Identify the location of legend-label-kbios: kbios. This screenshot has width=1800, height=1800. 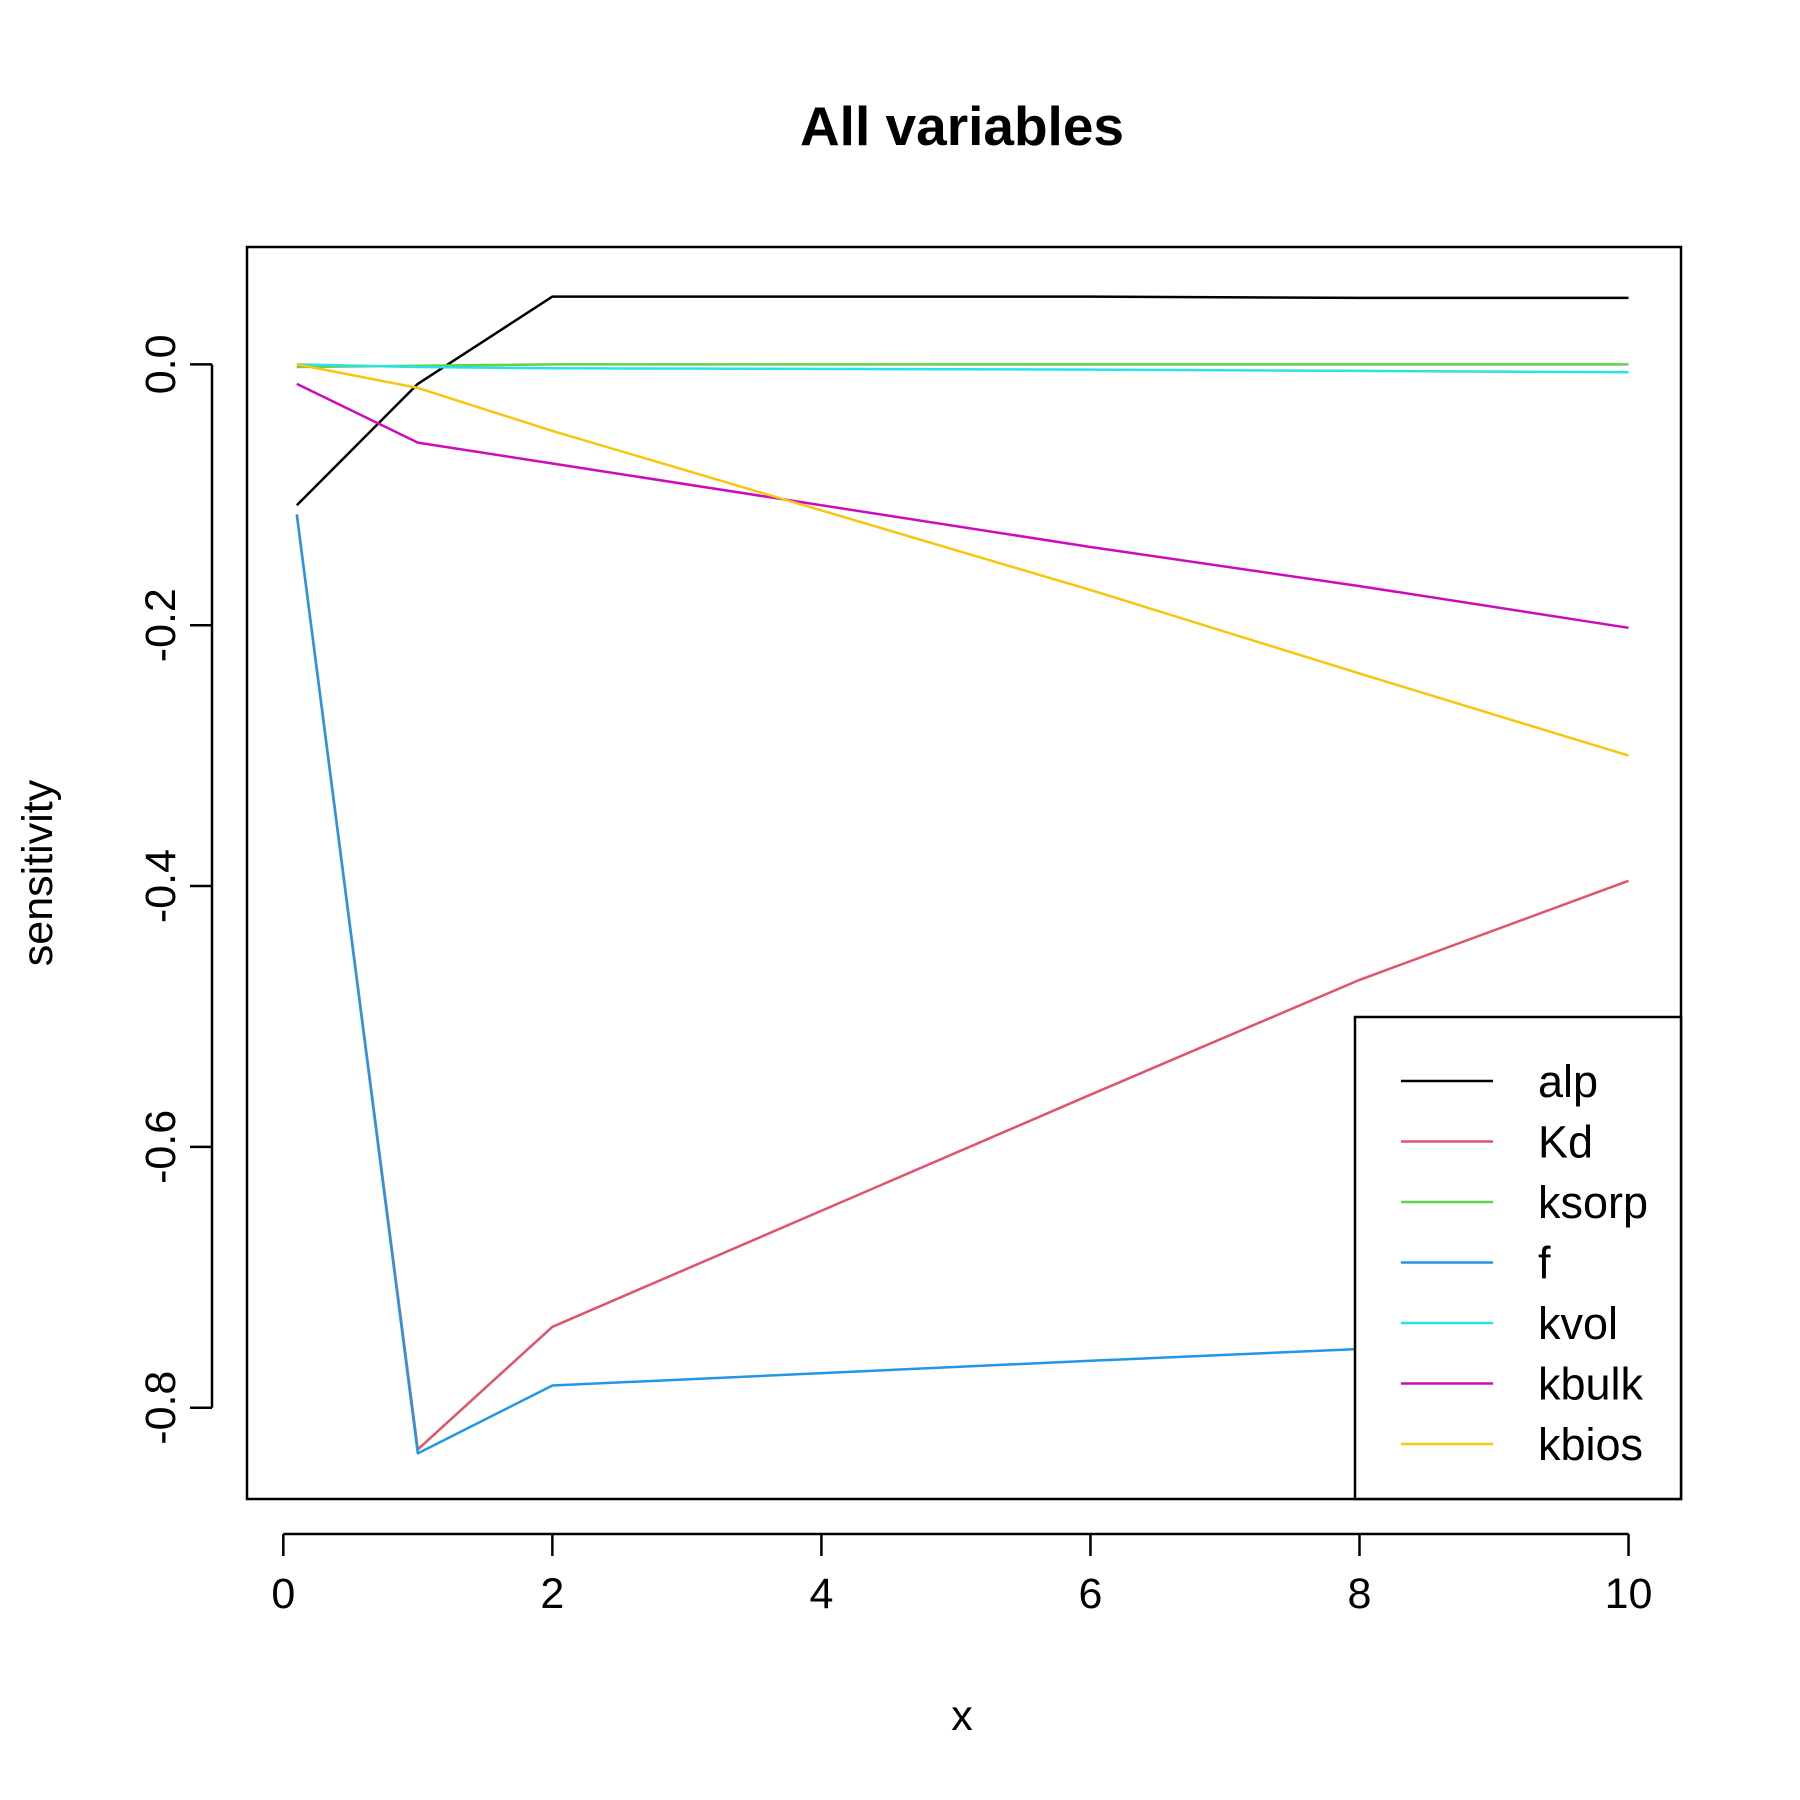
(1590, 1444).